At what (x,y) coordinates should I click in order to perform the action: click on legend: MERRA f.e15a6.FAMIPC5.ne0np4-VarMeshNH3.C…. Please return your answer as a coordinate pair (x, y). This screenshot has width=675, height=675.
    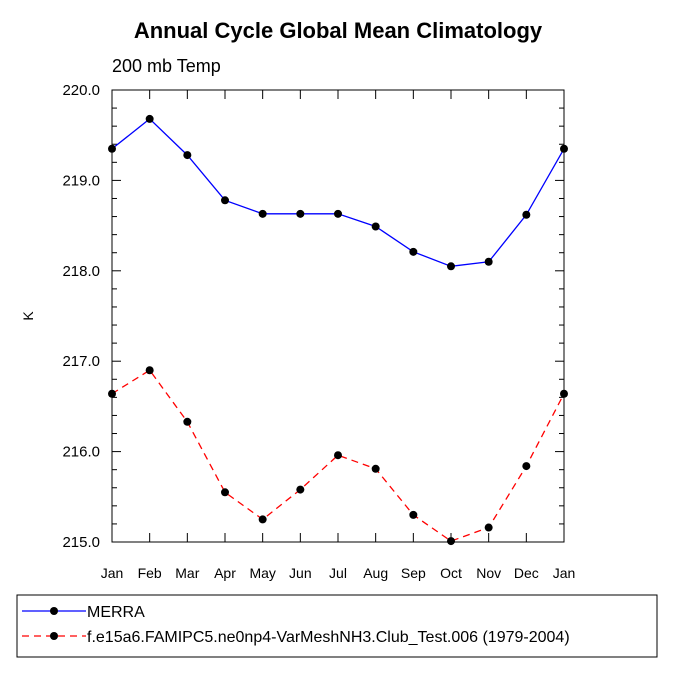
    Looking at the image, I should click on (337, 626).